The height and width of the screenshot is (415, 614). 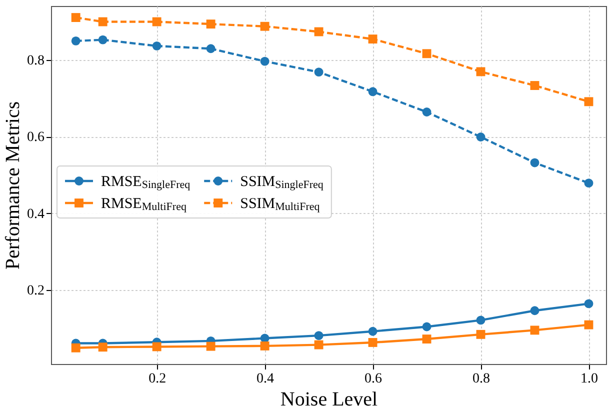 I want to click on y-tick-label: 0.4, so click(x=35, y=214).